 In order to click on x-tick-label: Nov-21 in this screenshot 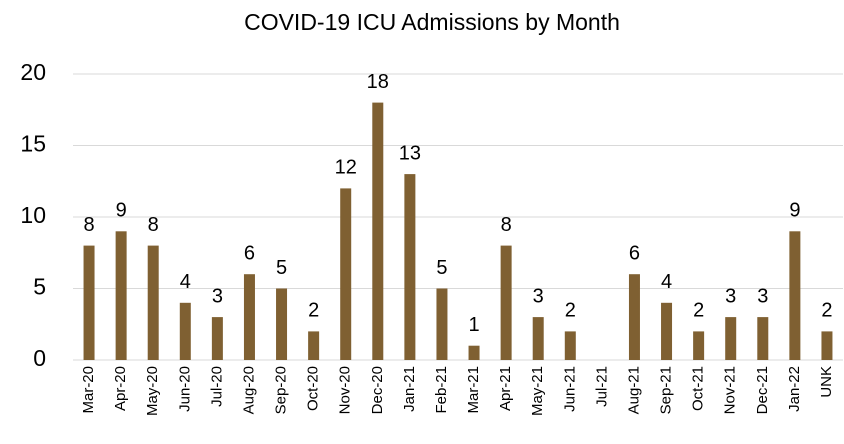, I will do `click(730, 390)`.